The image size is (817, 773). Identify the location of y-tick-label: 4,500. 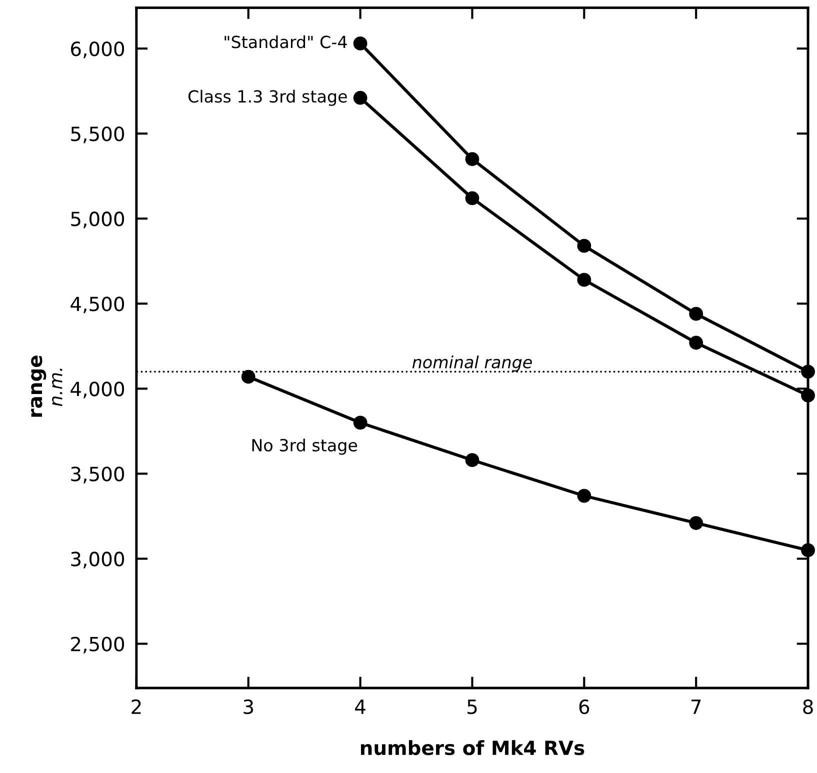
(97, 305).